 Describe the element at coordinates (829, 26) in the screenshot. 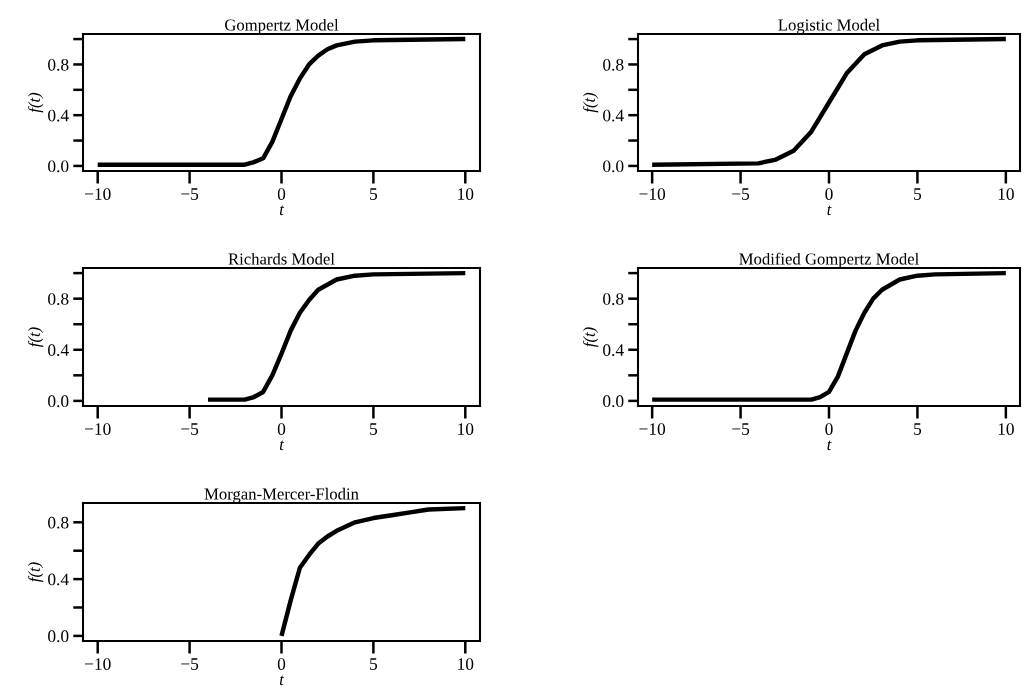

I see `chart-title: Logistic Model` at that location.